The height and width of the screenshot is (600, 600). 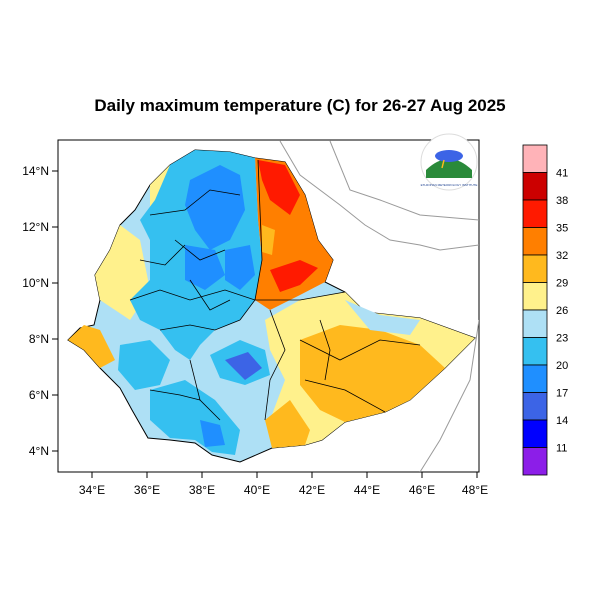 What do you see at coordinates (449, 395) in the screenshot?
I see `coastline-somalia` at bounding box center [449, 395].